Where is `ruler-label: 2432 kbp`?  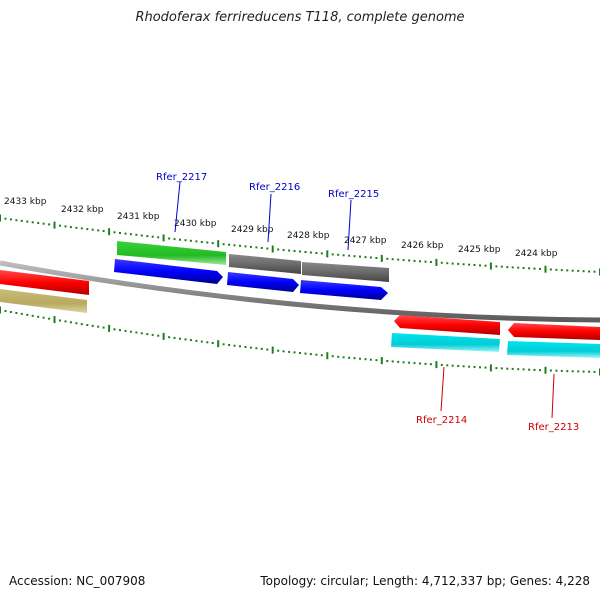
ruler-label: 2432 kbp is located at coordinates (82, 210).